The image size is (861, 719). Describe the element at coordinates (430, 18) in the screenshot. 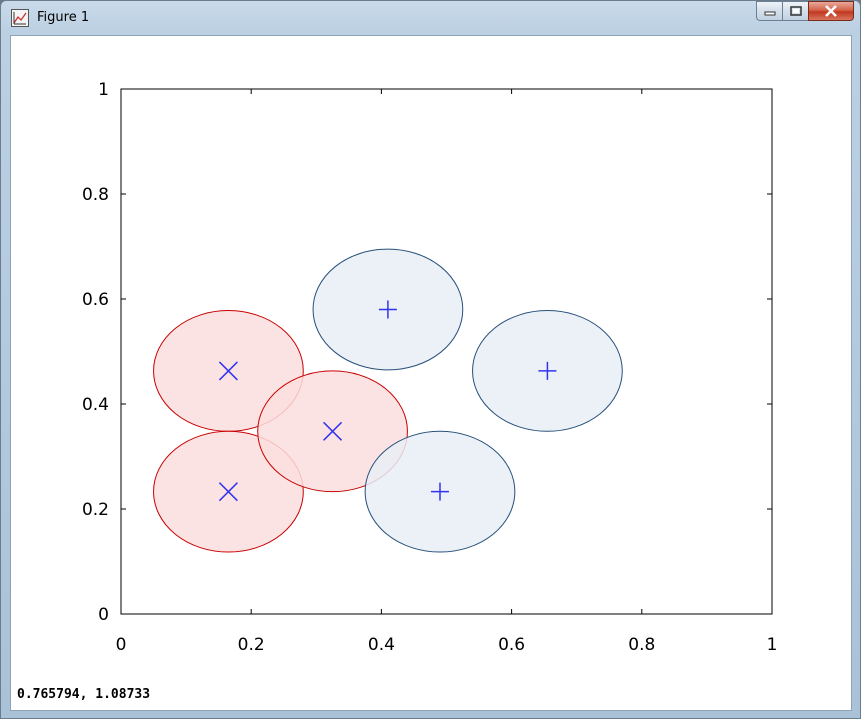

I see `title-bar: Figure 1` at that location.